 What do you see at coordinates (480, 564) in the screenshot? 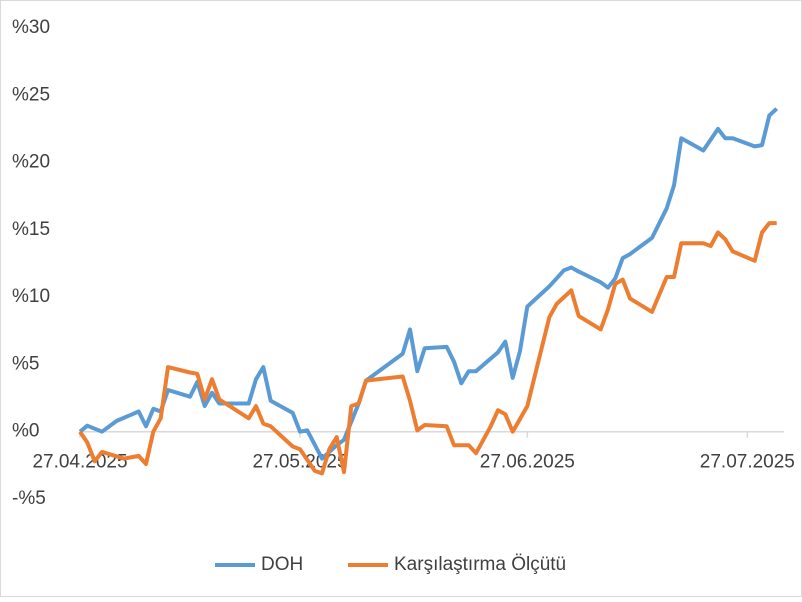
I see `legend-label: Karşılaştırma Ölçütü` at bounding box center [480, 564].